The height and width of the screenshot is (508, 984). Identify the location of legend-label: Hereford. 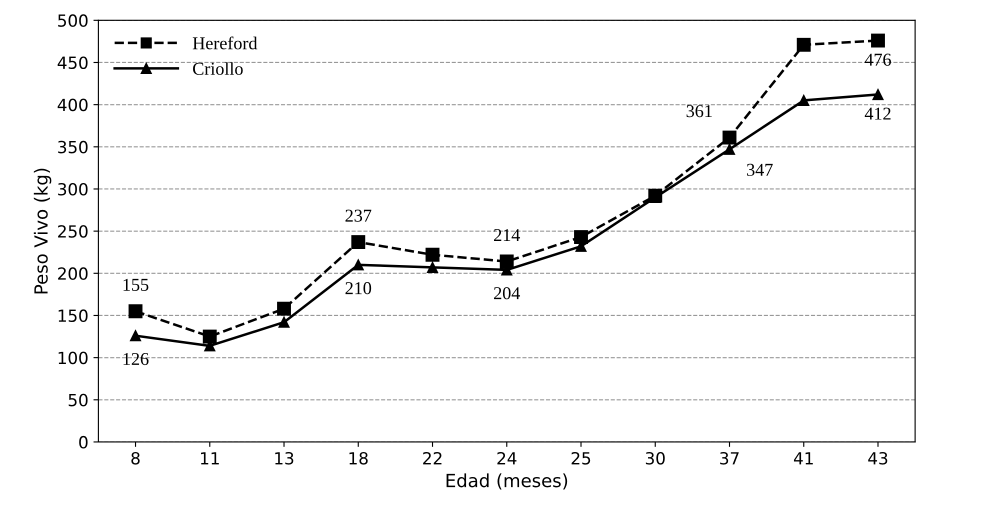
(225, 43).